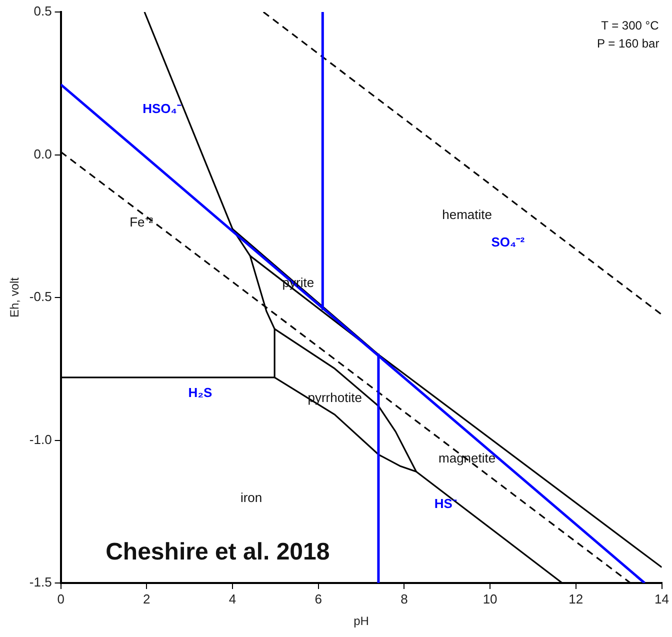 Image resolution: width=672 pixels, height=637 pixels. I want to click on y-tick-label: -0.5, so click(40, 296).